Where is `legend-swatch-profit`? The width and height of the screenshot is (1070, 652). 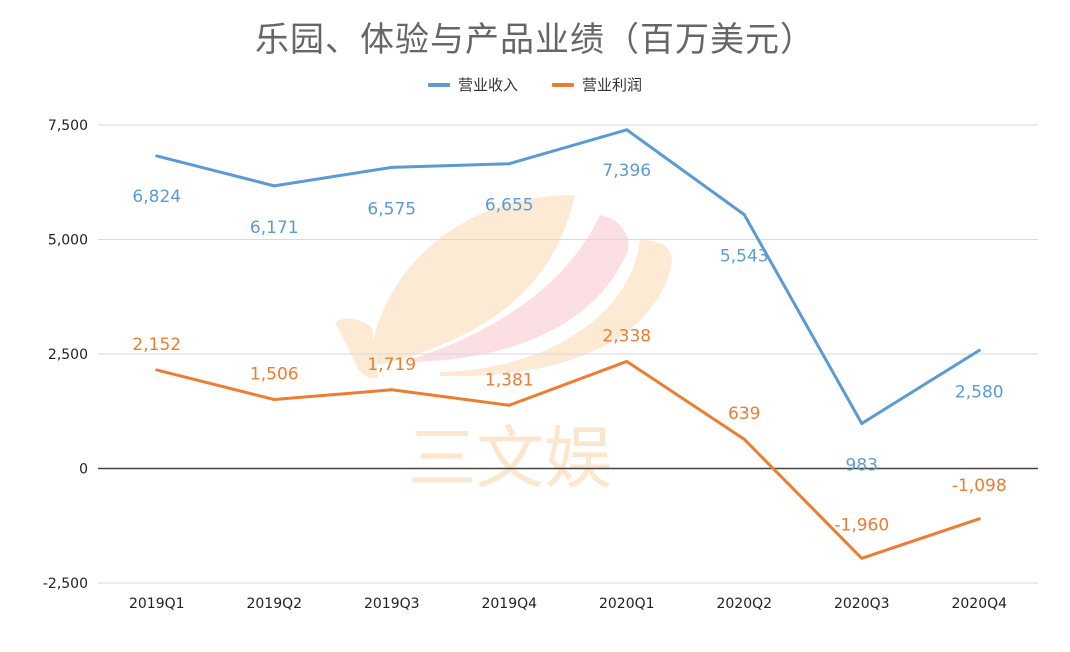 legend-swatch-profit is located at coordinates (563, 84).